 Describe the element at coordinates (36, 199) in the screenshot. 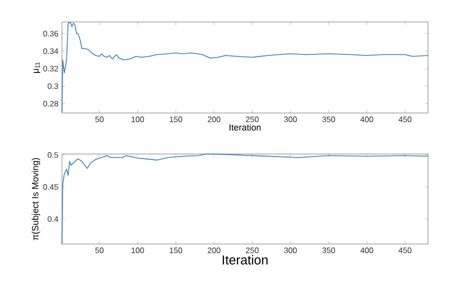

I see `y-axis-title: π(Subject Is Moving)` at that location.